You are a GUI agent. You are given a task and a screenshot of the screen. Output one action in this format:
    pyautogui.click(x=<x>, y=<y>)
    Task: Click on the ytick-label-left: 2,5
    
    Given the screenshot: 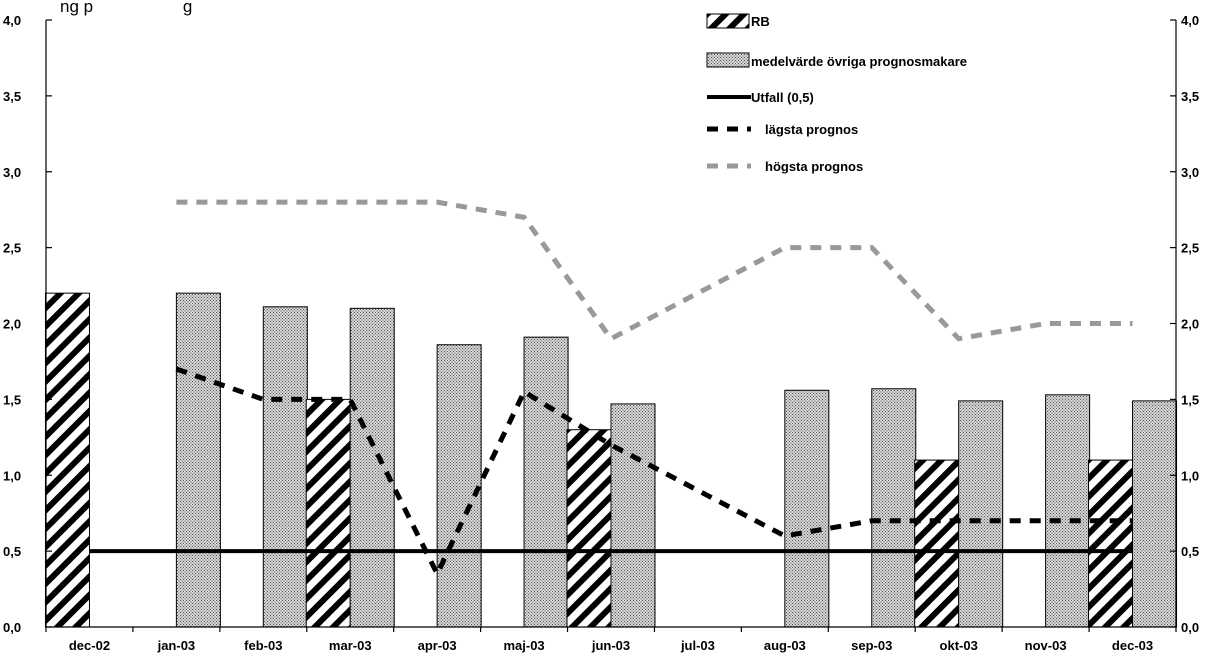 What is the action you would take?
    pyautogui.click(x=12, y=248)
    